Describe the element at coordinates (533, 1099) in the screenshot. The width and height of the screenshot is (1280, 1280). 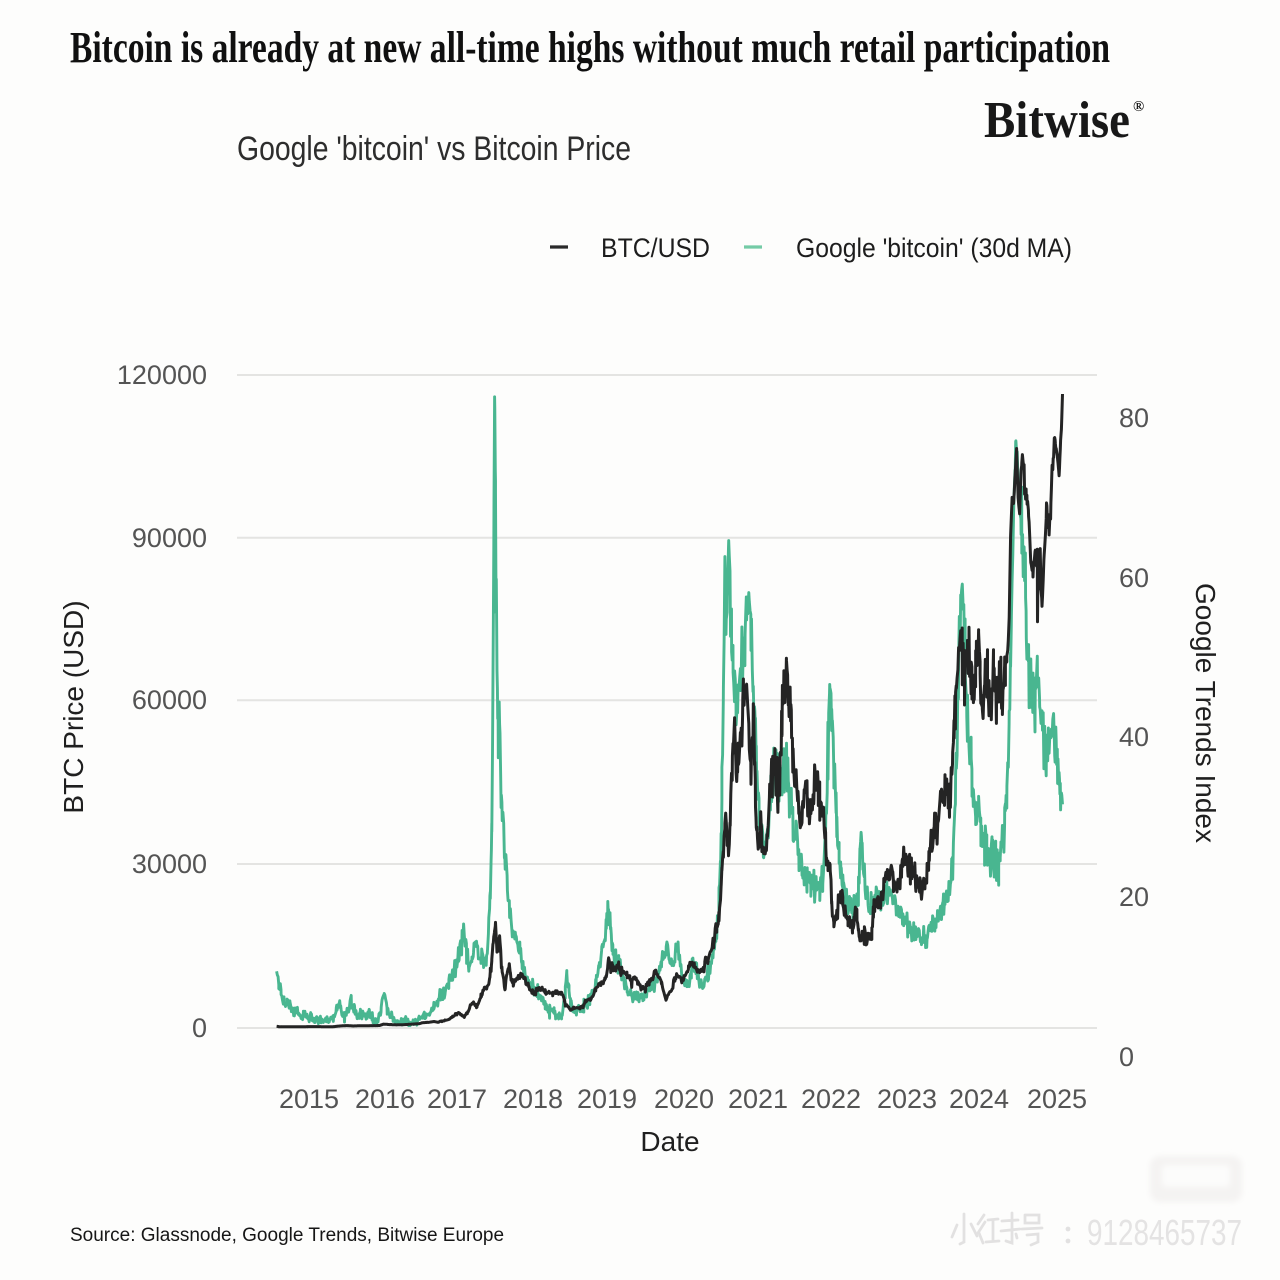
I see `svg-text: 2018` at that location.